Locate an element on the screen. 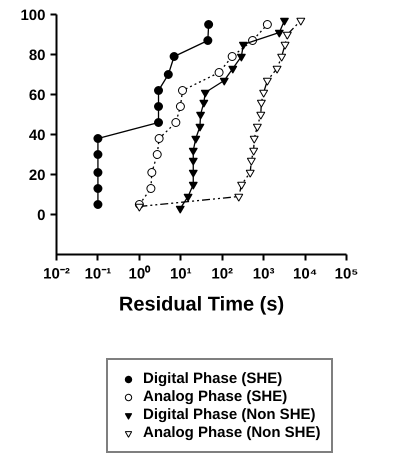  y-tick-label: 40 is located at coordinates (37, 135).